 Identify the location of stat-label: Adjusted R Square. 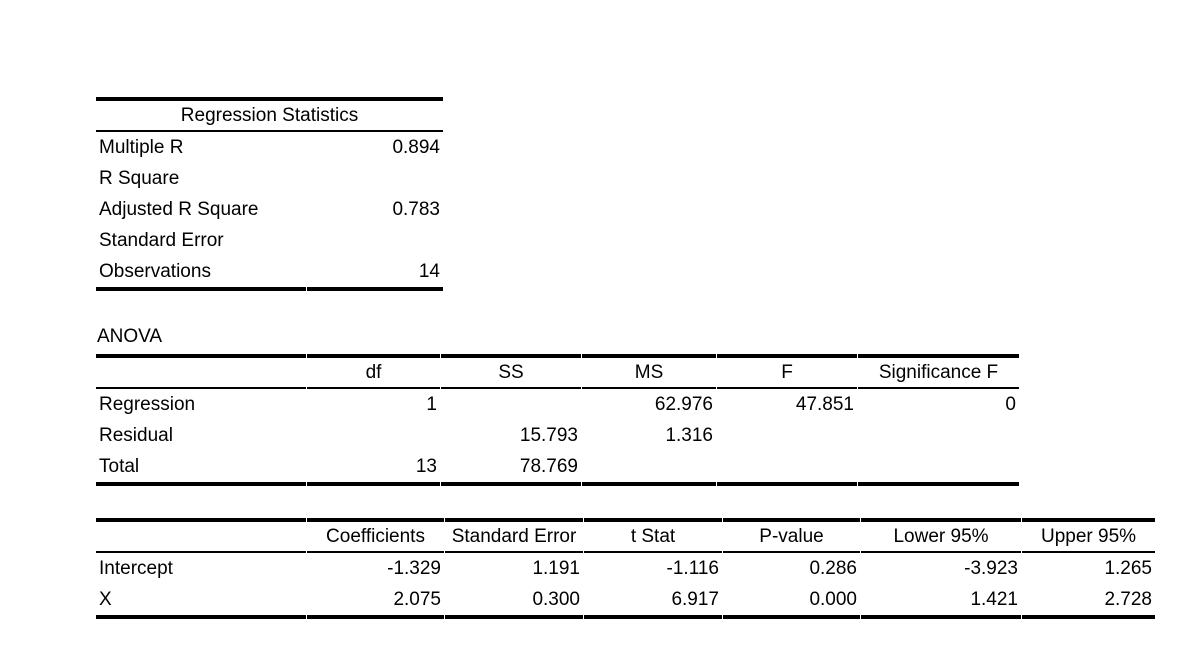
(179, 209).